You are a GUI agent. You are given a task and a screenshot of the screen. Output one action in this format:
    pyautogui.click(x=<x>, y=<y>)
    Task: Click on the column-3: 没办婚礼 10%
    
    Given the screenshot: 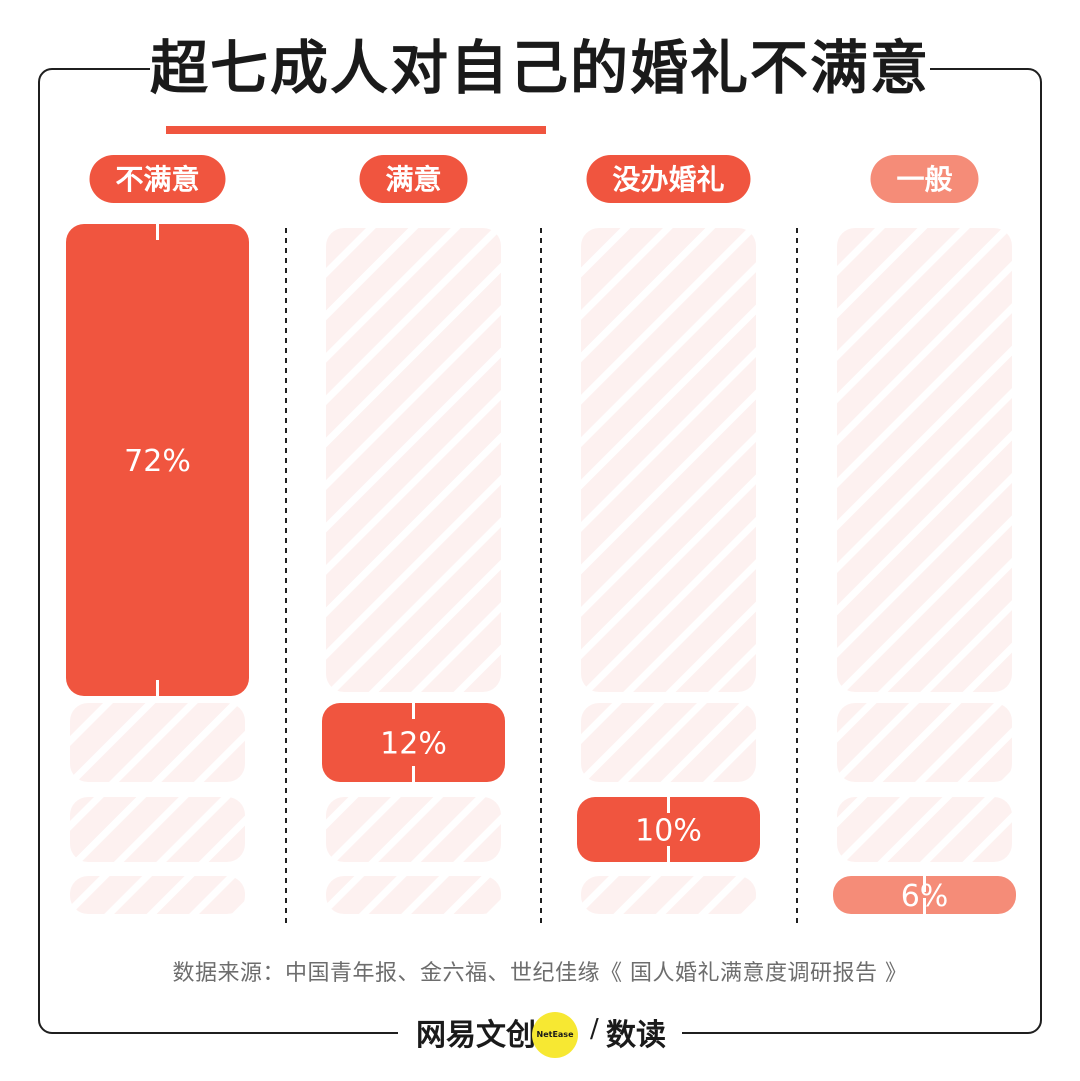 What is the action you would take?
    pyautogui.click(x=668, y=534)
    